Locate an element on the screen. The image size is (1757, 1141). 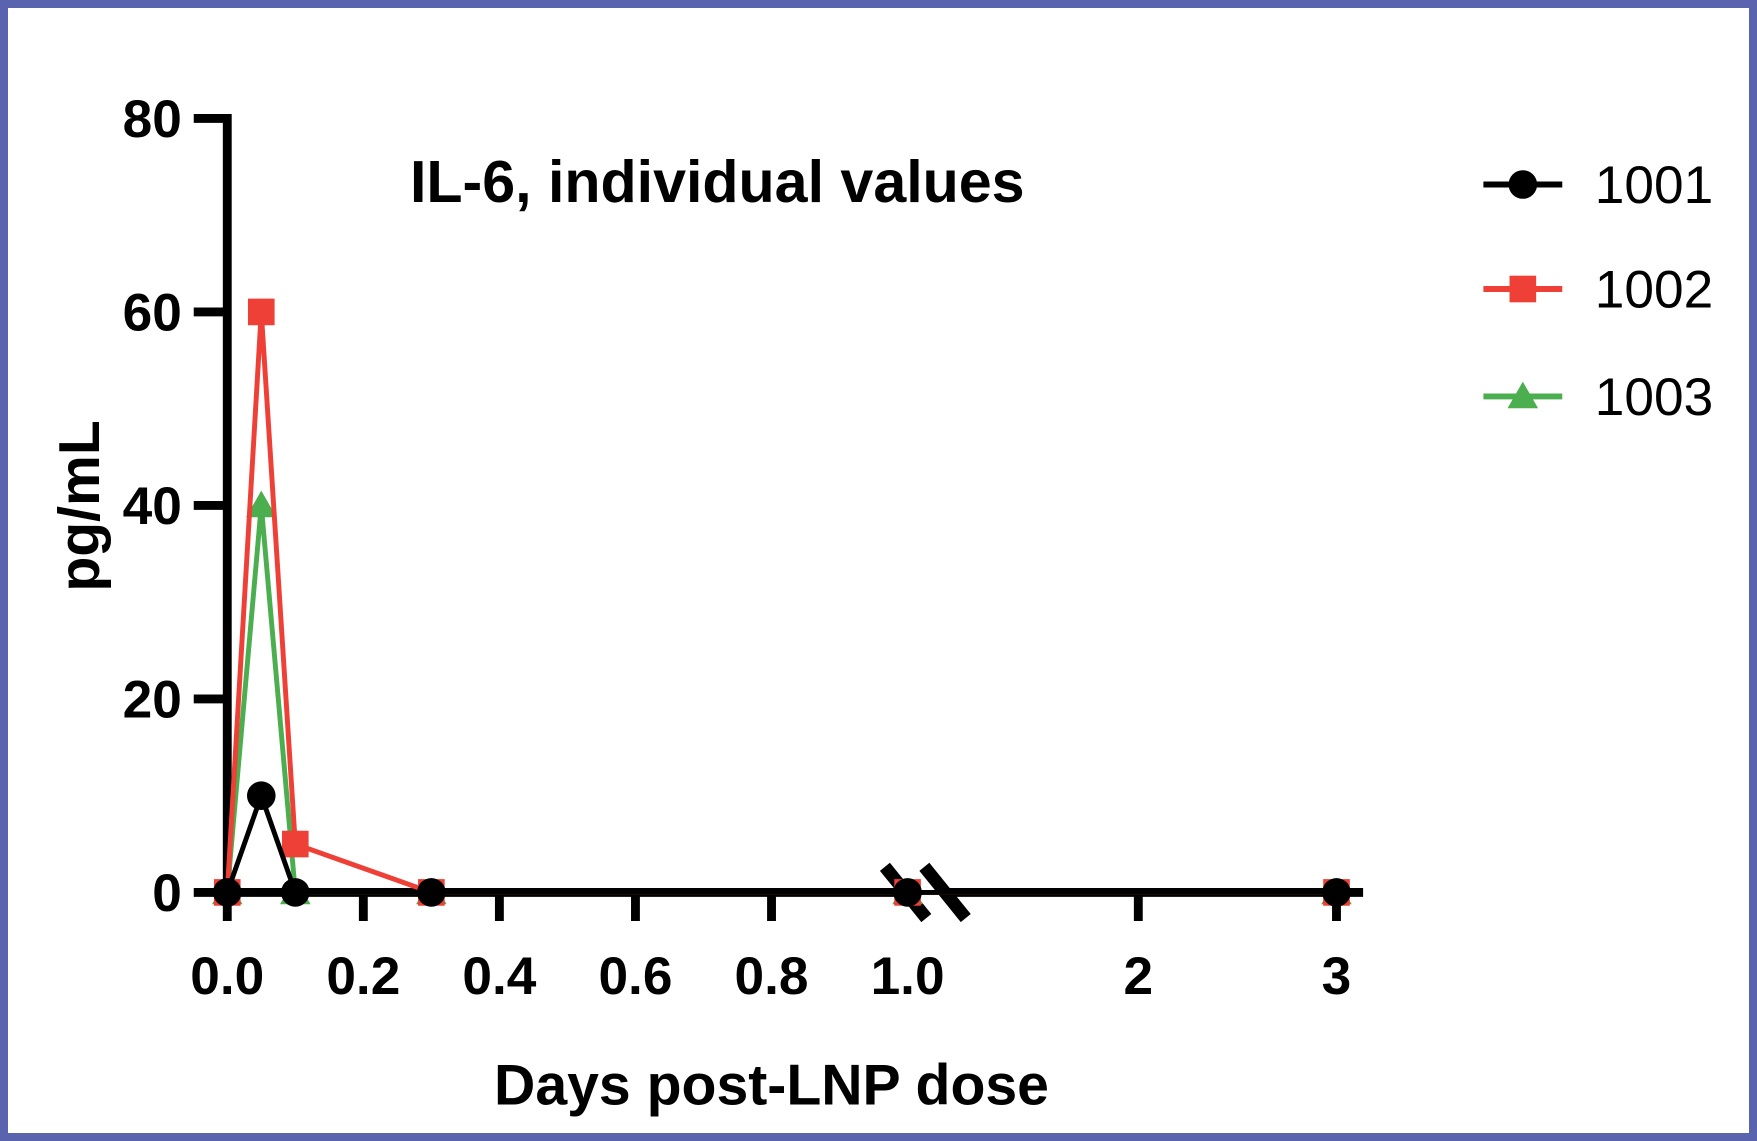
legend-square-marker is located at coordinates (1523, 289).